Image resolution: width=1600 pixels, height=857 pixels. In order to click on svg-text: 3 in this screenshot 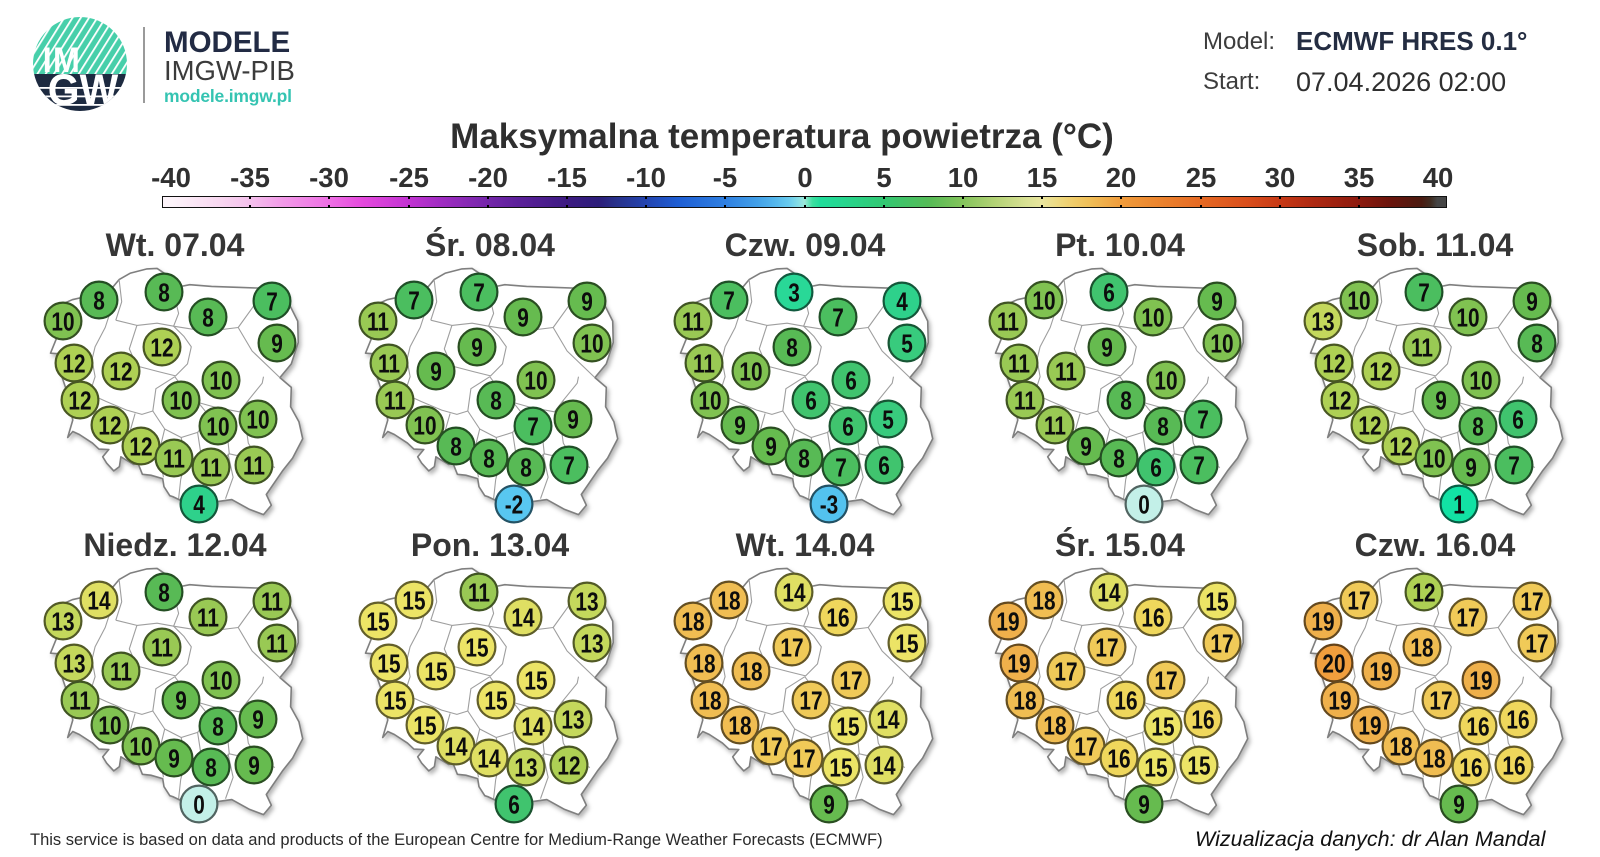, I will do `click(794, 292)`.